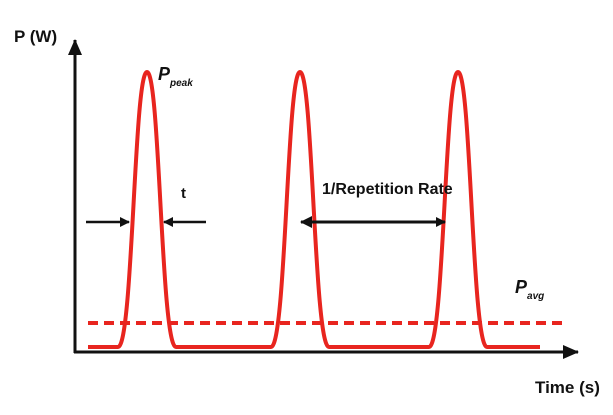 The height and width of the screenshot is (415, 613). I want to click on pulse-width-label: t, so click(183, 193).